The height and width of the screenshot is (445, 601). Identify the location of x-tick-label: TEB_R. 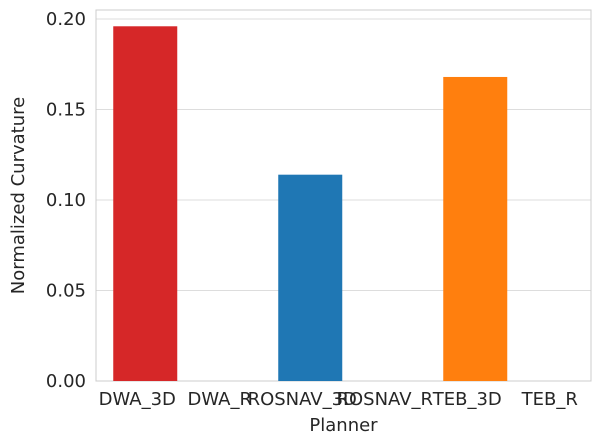
(549, 399).